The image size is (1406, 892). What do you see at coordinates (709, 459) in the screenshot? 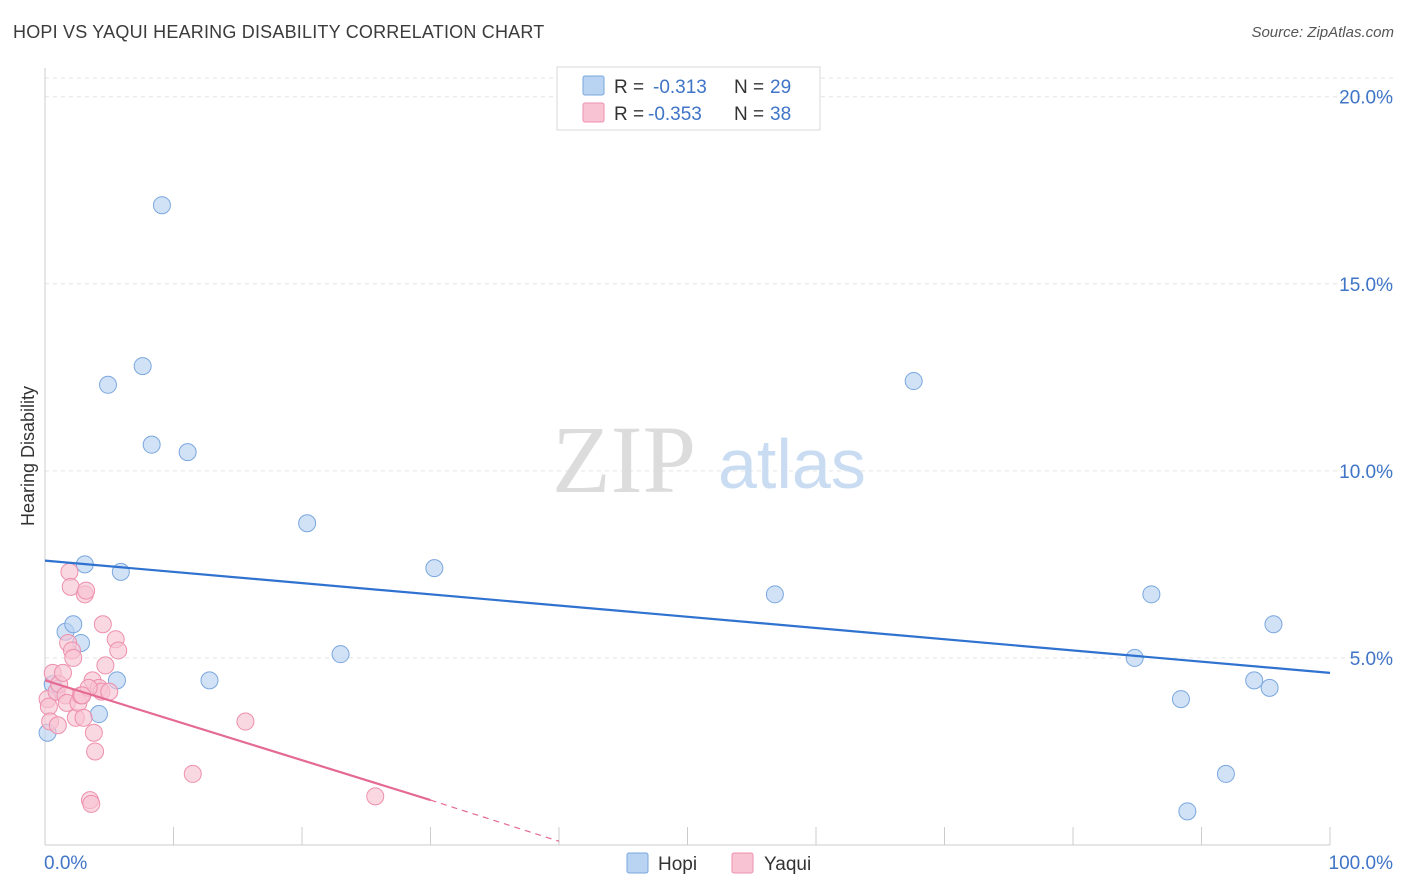
I see `watermark: ZIP atlas` at bounding box center [709, 459].